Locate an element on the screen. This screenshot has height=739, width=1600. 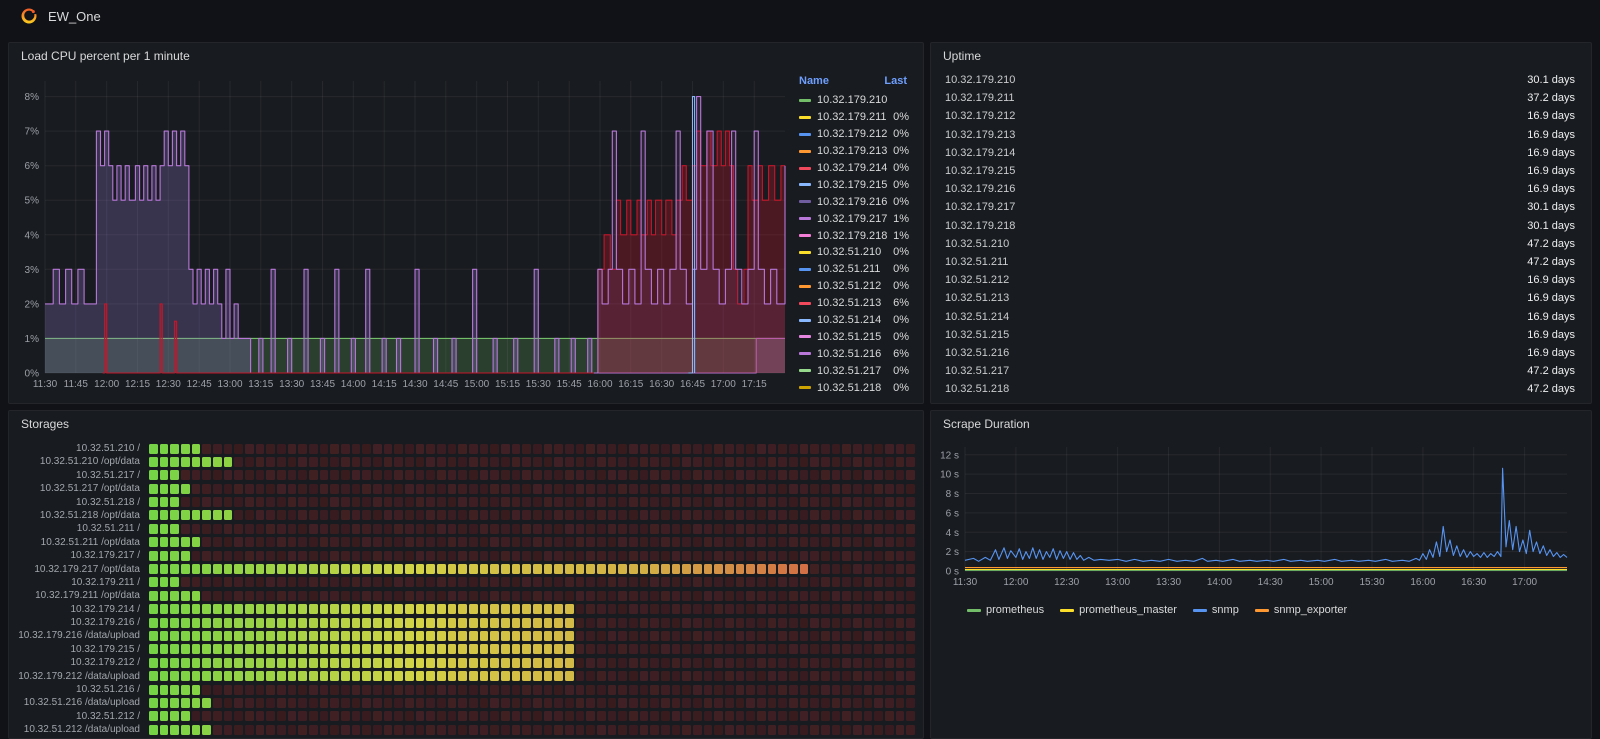
scrape-legend-item: snmp_exporter is located at coordinates (1300, 610).